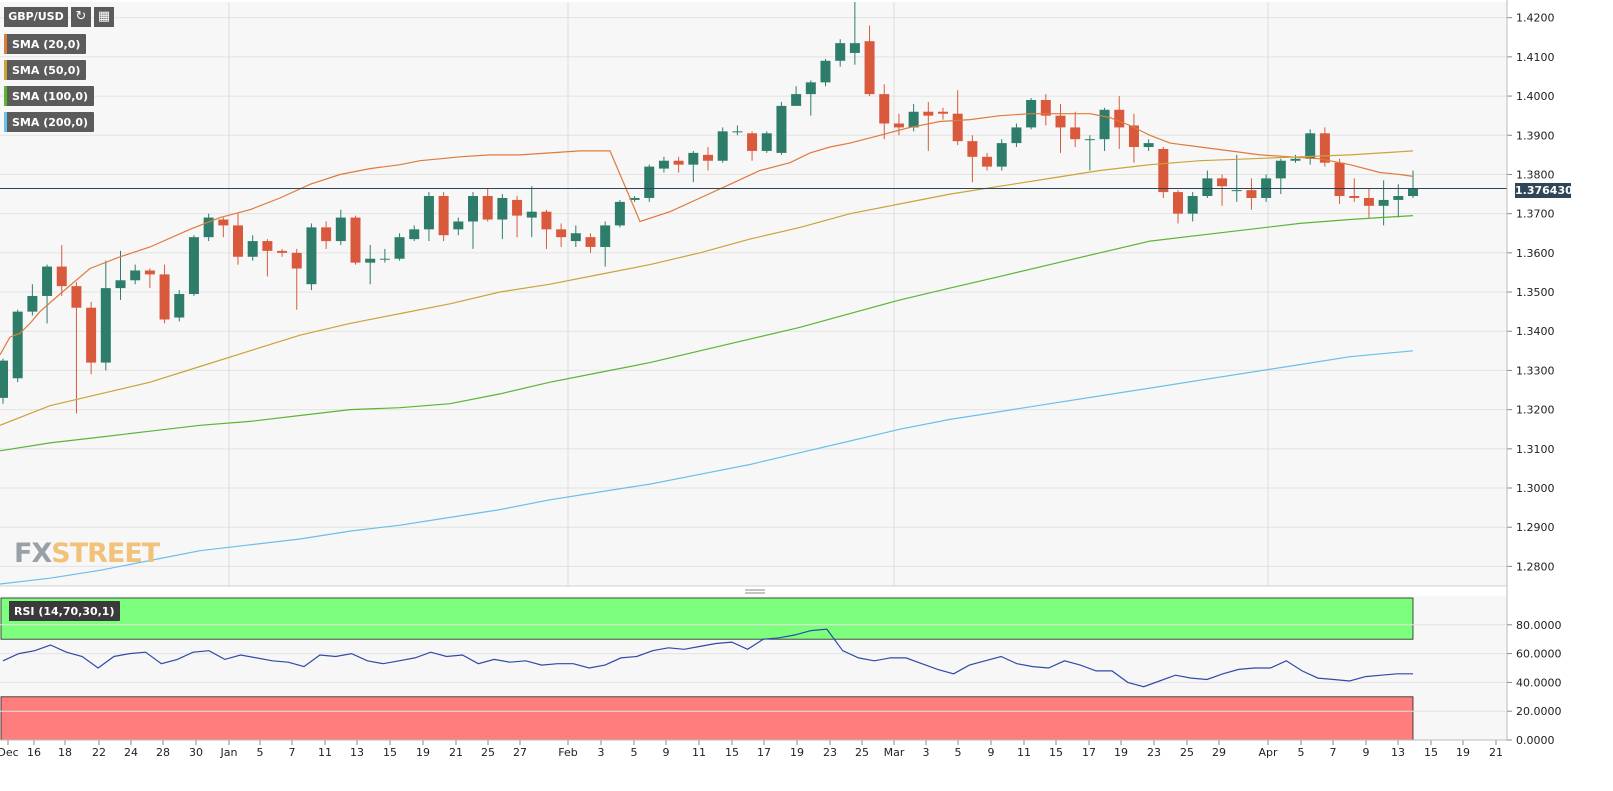 This screenshot has height=791, width=1613. I want to click on legend-label: SMA (100,0), so click(50, 96).